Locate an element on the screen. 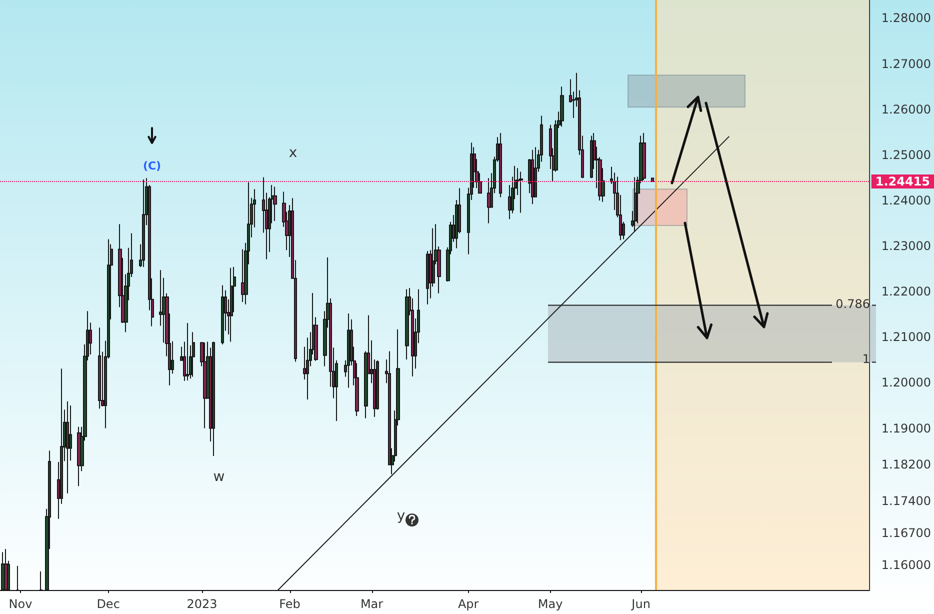 Image resolution: width=934 pixels, height=614 pixels. y-tick-label: 1.18200 is located at coordinates (906, 465).